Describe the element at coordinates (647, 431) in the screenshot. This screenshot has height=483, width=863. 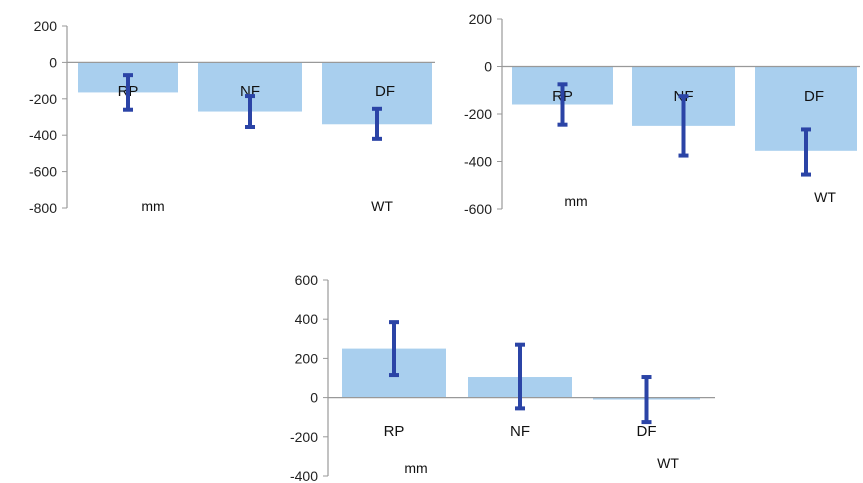
I see `category-label-3-df: DF` at that location.